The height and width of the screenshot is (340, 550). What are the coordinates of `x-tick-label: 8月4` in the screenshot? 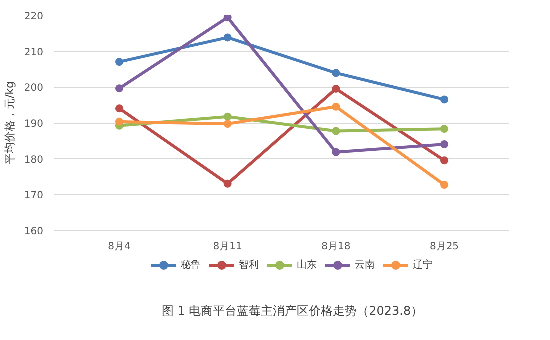 It's located at (119, 247).